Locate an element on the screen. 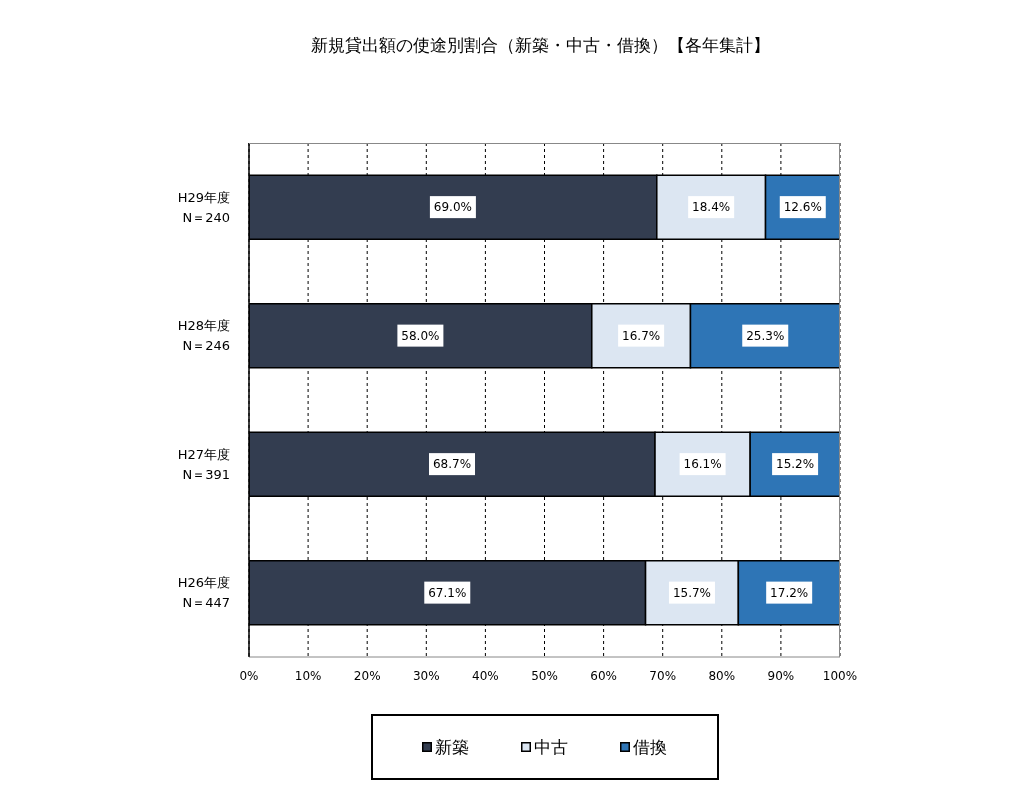  x-tick-label: 10% is located at coordinates (308, 675).